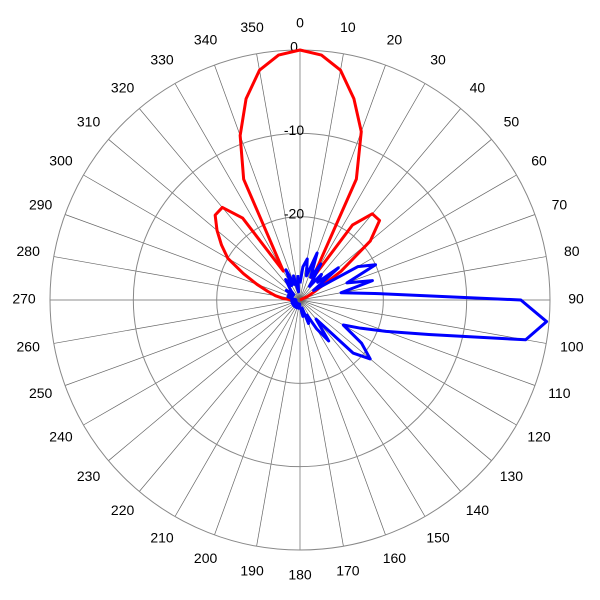 This screenshot has height=600, width=600. Describe the element at coordinates (41, 204) in the screenshot. I see `angle-label: 290` at that location.